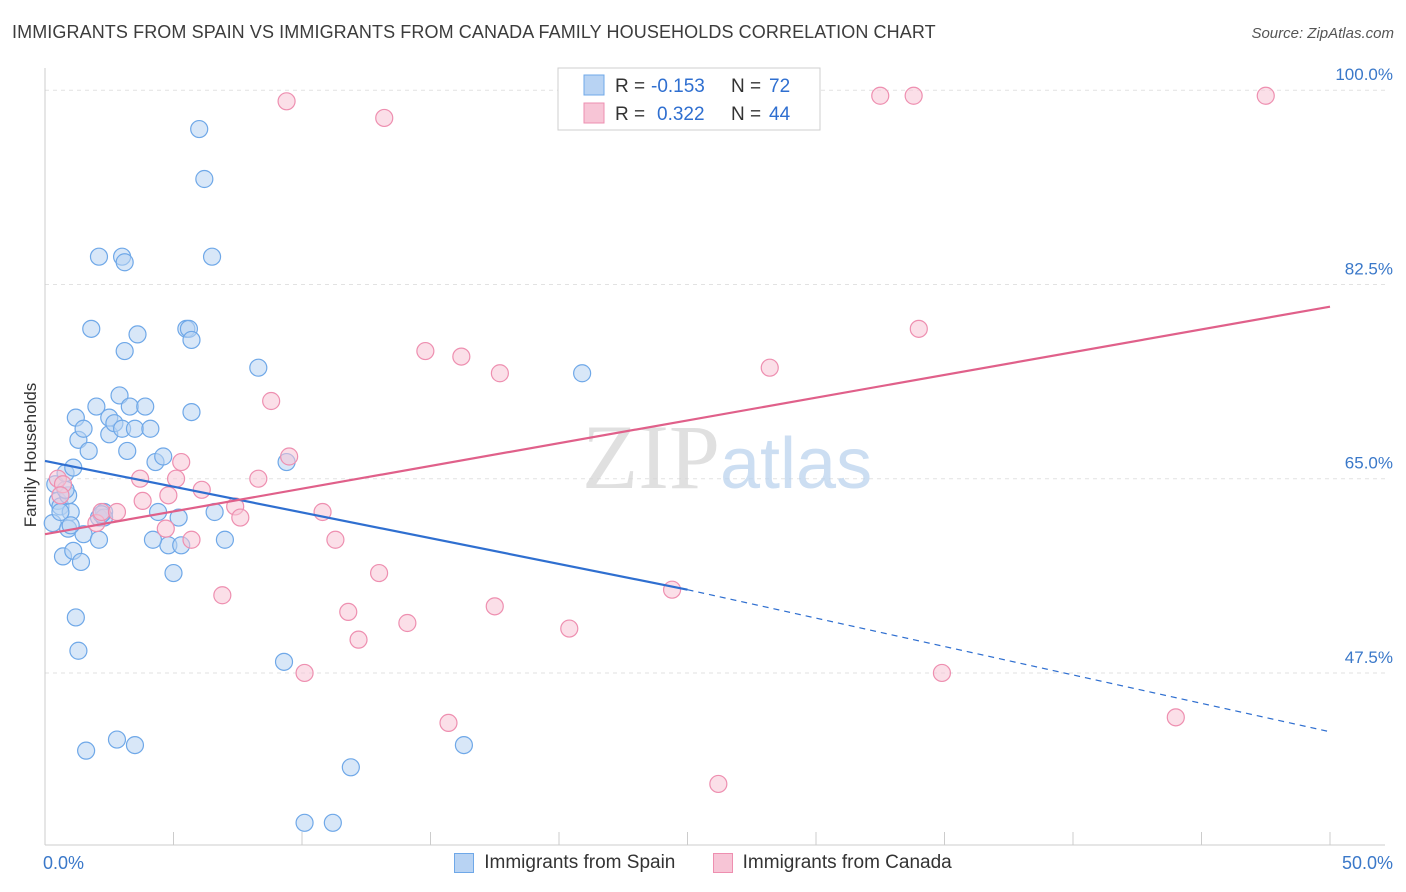  Describe the element at coordinates (796, 464) in the screenshot. I see `watermark-atlas: atlas` at that location.